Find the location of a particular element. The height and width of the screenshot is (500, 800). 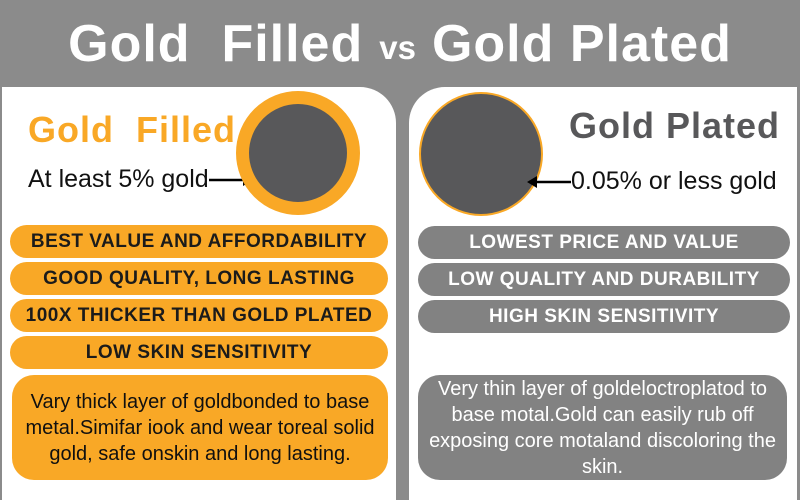

feature-pill: LOW SKIN SENSITIVITY is located at coordinates (199, 352).